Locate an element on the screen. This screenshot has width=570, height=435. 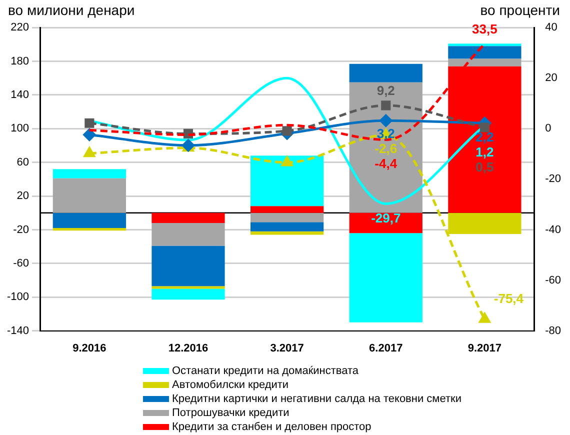
y-tick-label: 20 is located at coordinates (23, 196).